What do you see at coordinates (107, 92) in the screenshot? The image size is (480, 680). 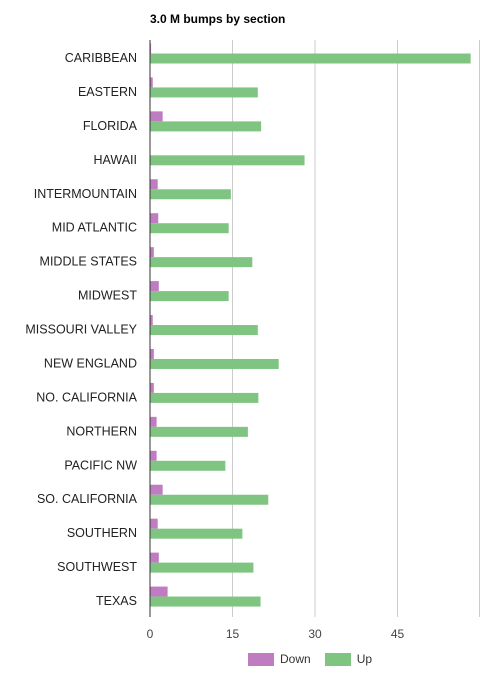 I see `category-label: EASTERN` at bounding box center [107, 92].